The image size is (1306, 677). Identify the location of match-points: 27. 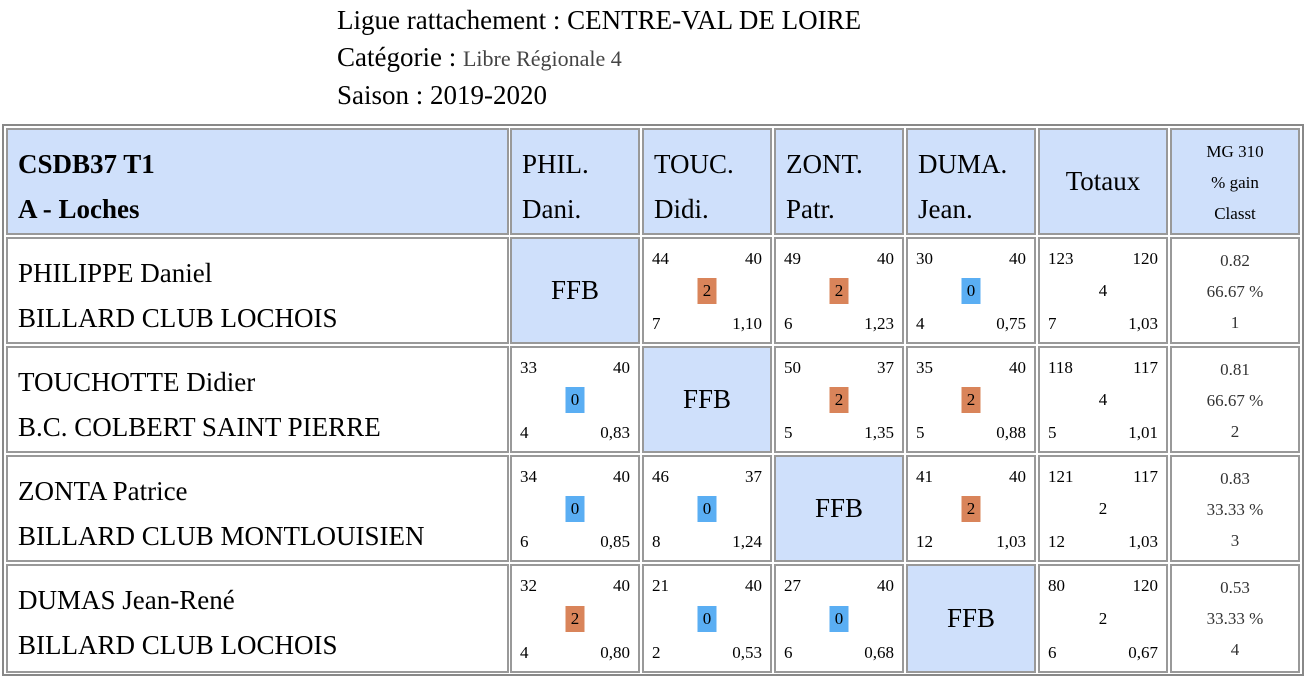
(792, 585).